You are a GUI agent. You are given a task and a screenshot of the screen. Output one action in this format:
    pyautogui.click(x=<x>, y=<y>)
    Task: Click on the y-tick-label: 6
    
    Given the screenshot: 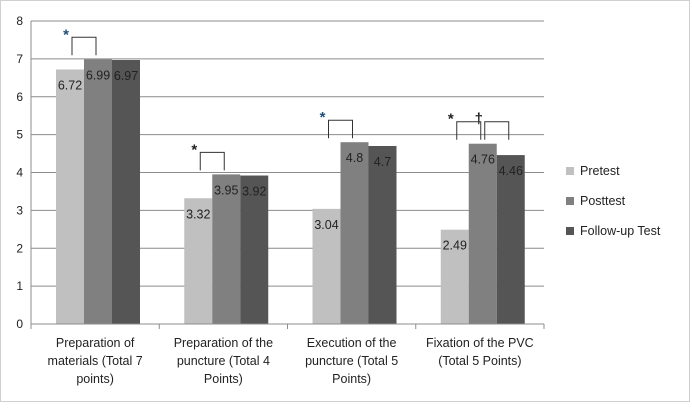 What is the action you would take?
    pyautogui.click(x=19, y=97)
    